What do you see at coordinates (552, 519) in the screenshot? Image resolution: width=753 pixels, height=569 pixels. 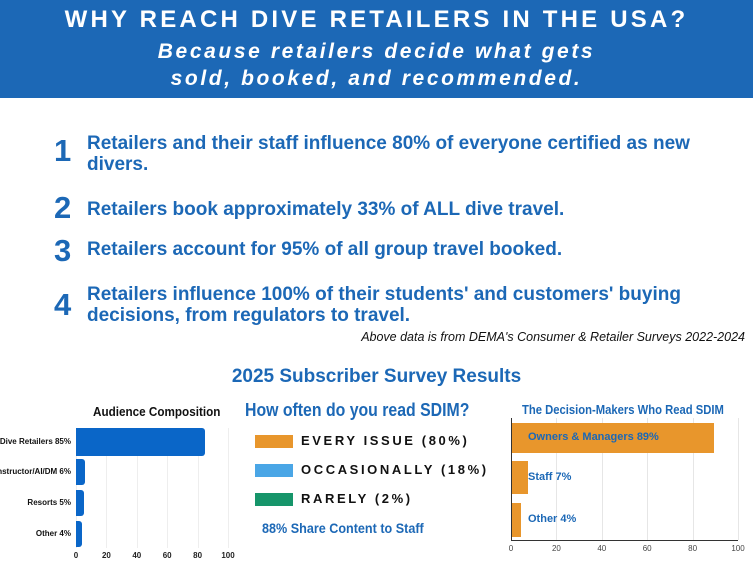 I see `bar-label: Other 4%` at bounding box center [552, 519].